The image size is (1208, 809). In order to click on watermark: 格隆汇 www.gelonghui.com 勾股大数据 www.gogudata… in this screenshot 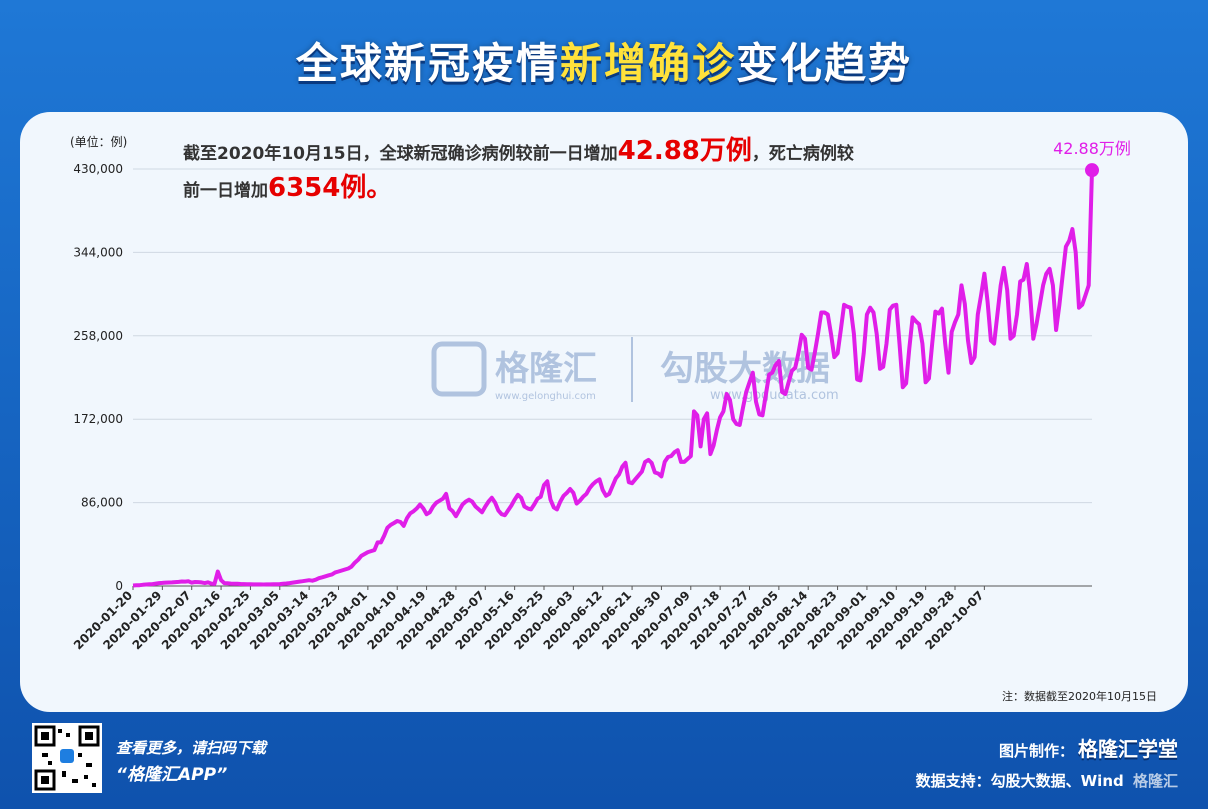, I will do `click(635, 370)`.